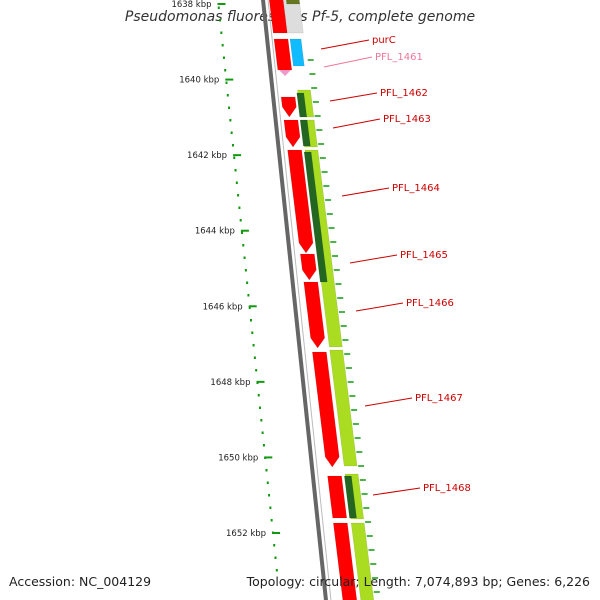 The height and width of the screenshot is (600, 600). I want to click on scale-tick-label: 1650 kbp, so click(238, 458).